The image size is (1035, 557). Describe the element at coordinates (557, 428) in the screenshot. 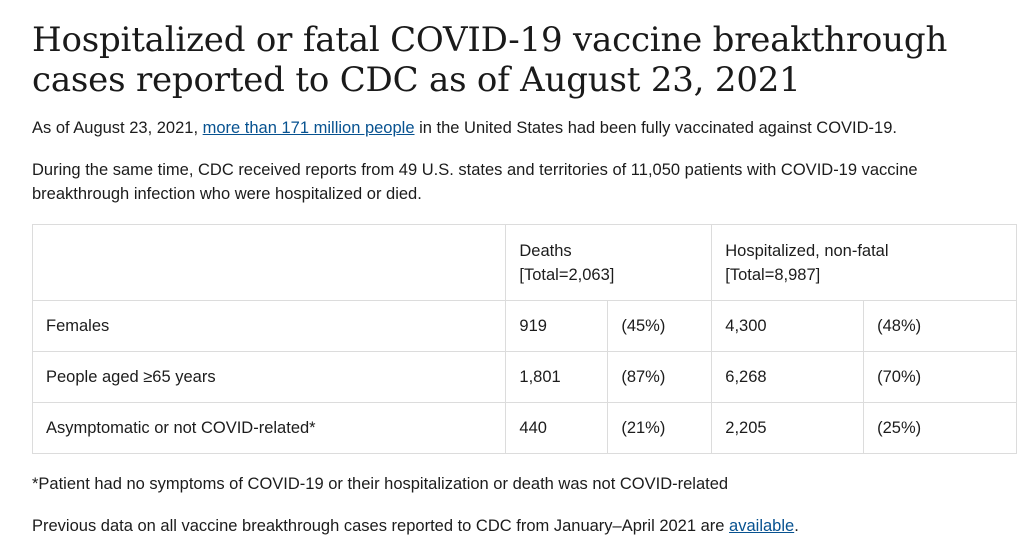

I see `deaths-count: 440` at that location.